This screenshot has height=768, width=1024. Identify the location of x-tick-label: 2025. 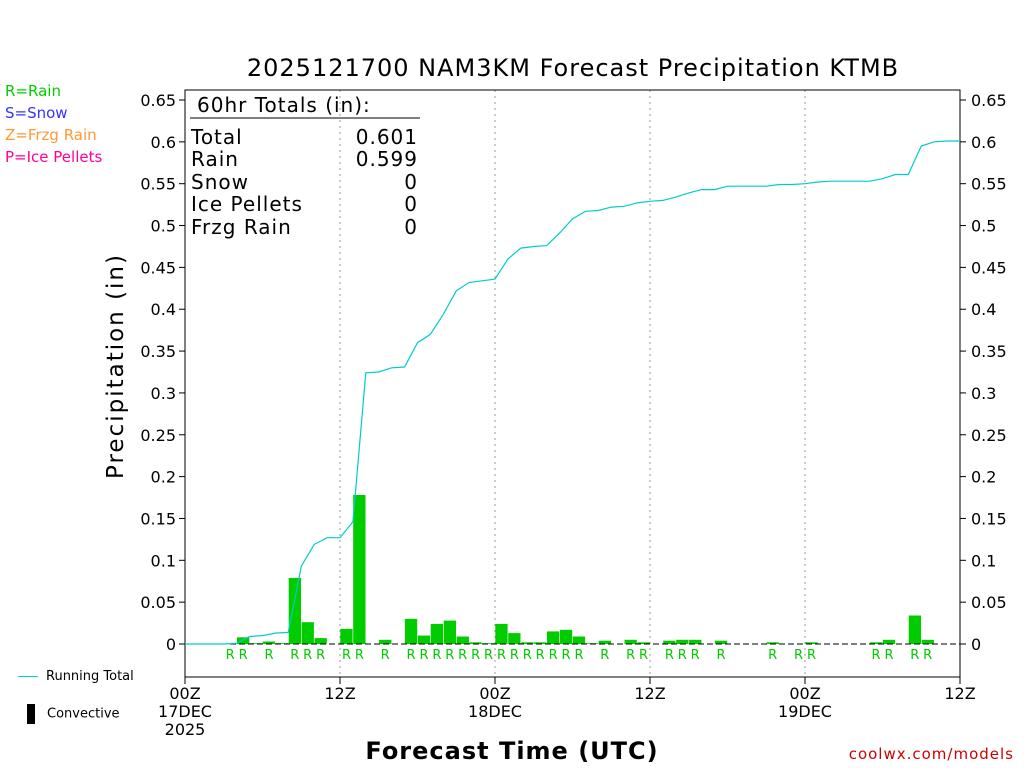
(185, 729).